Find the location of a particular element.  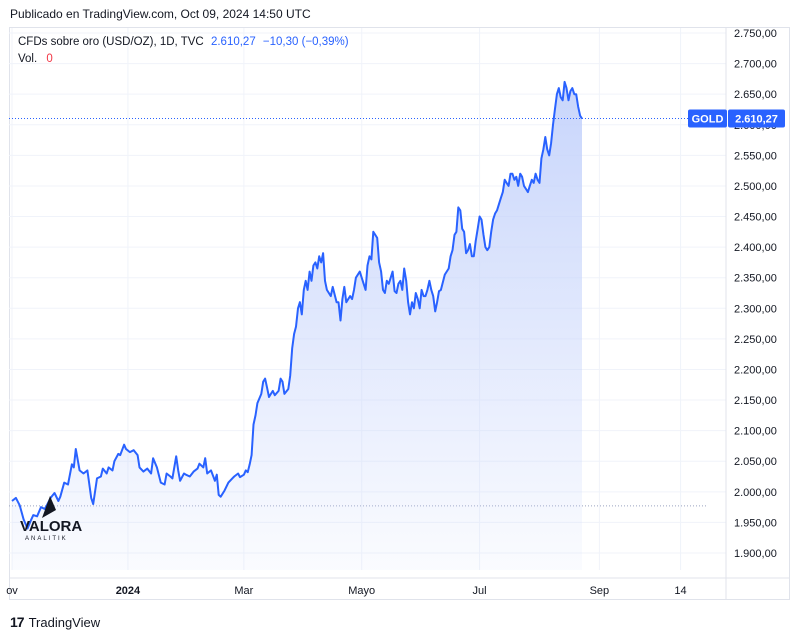

change-value: −10,30 (−0,39%) is located at coordinates (305, 42).